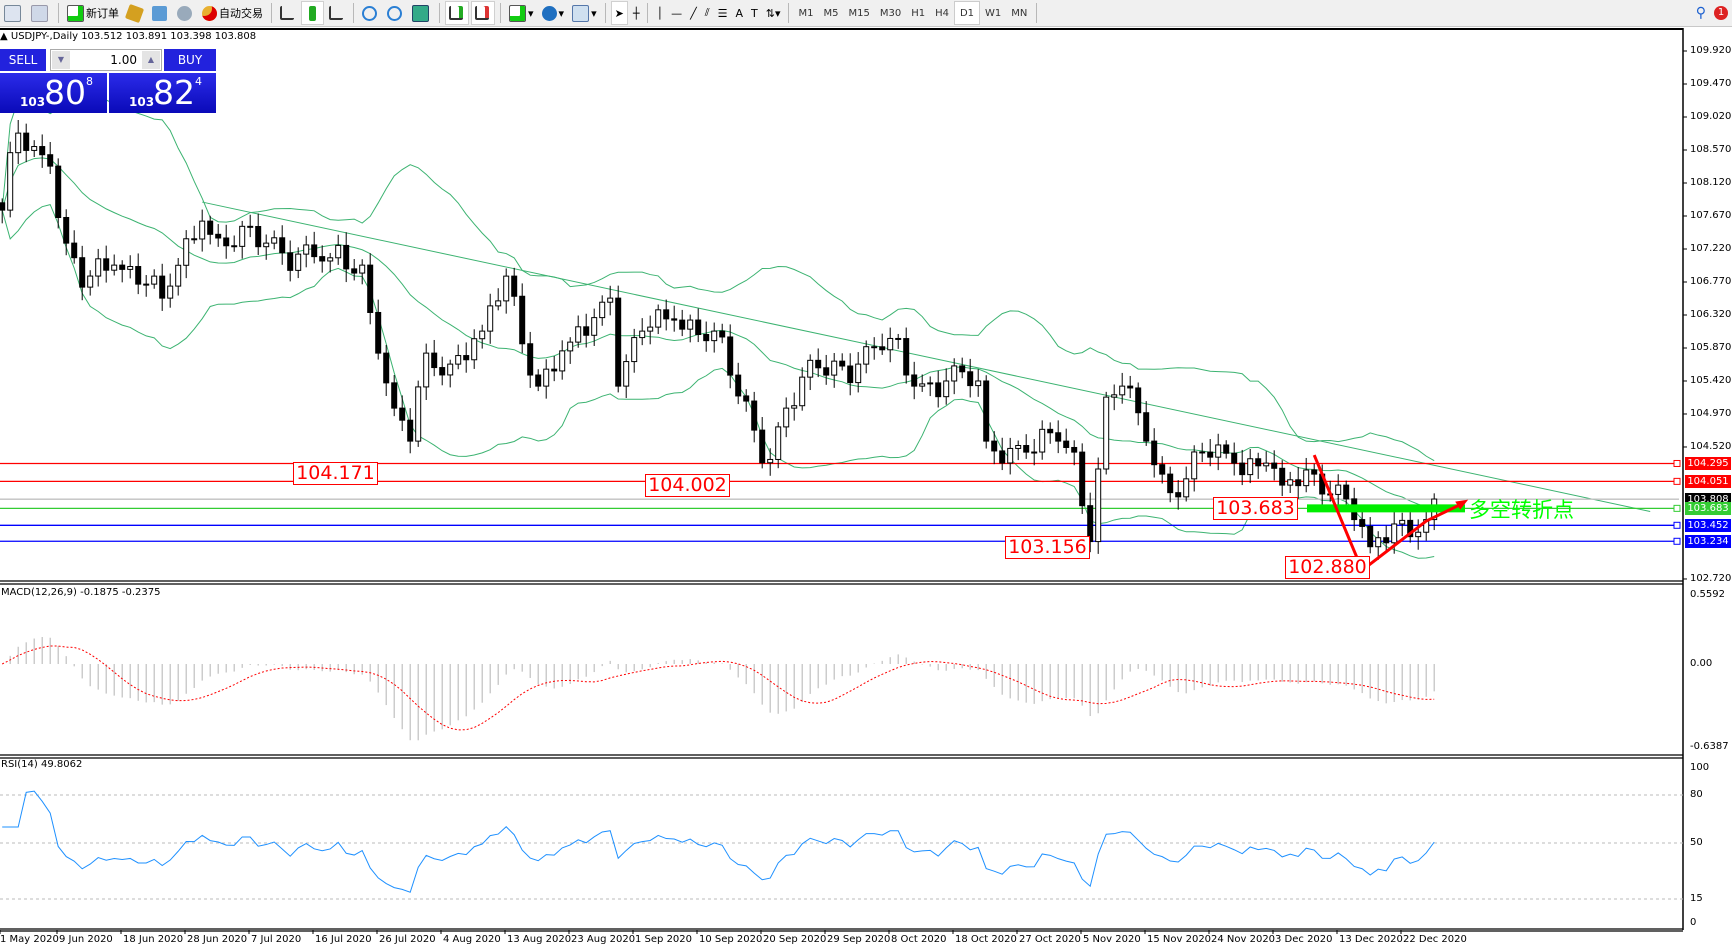  What do you see at coordinates (581, 13) in the screenshot?
I see `templates-icon` at bounding box center [581, 13].